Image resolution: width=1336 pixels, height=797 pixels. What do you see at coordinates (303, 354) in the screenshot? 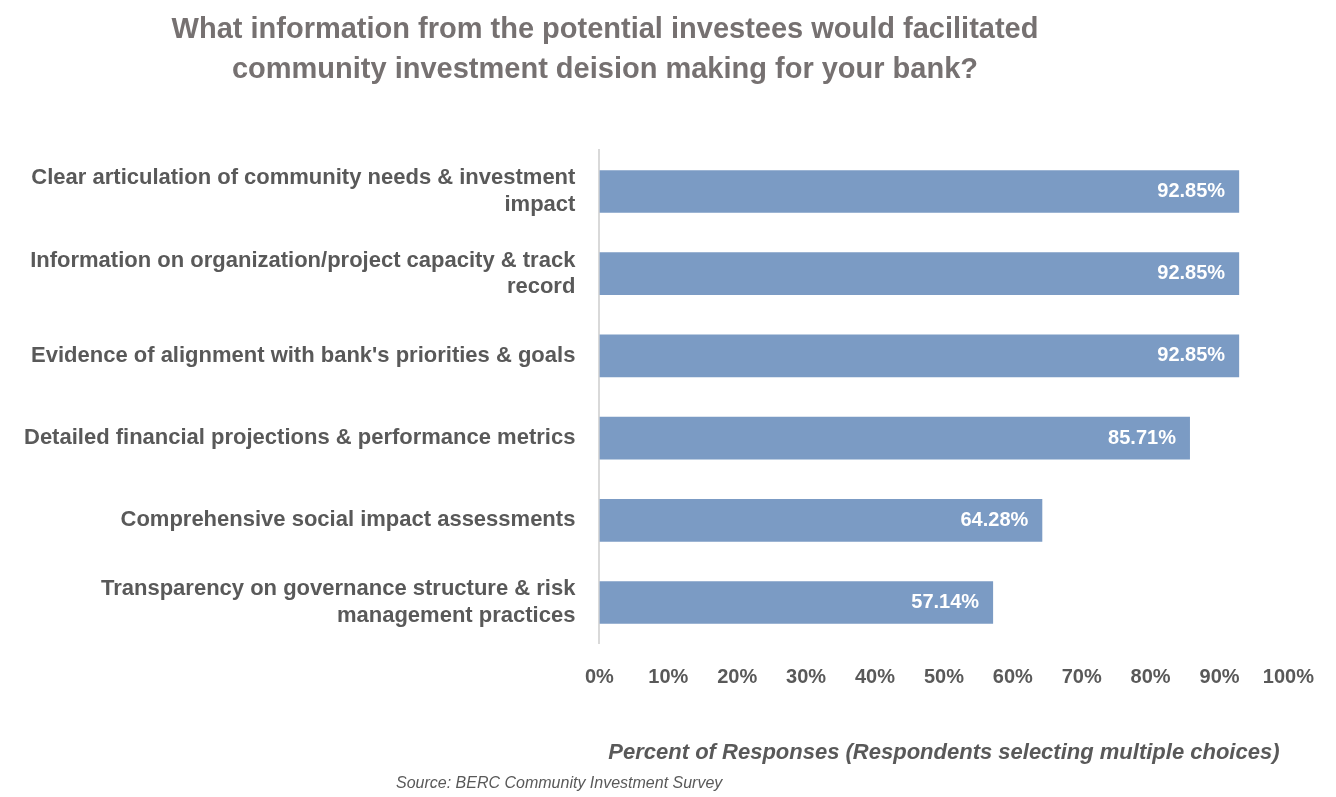
I see `y-tick-label: Evidence of alignment with bank's priorities & goals` at bounding box center [303, 354].